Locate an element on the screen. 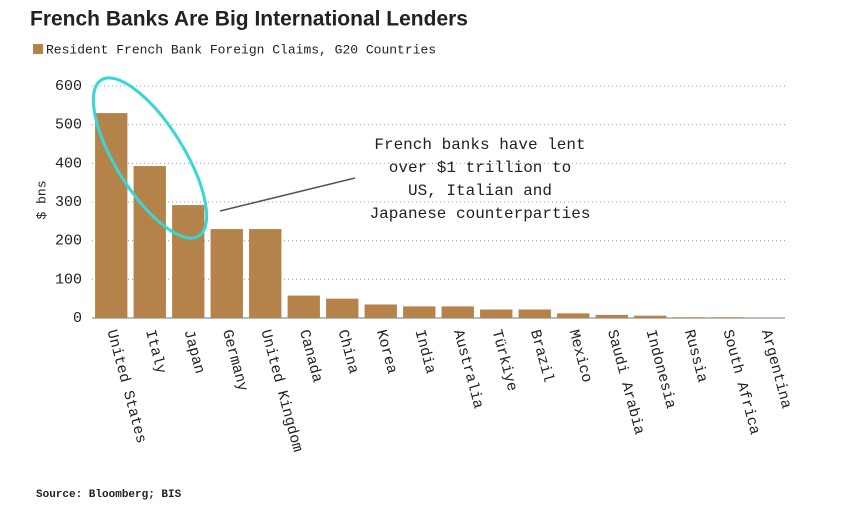 The image size is (848, 528). x-tick-label: Australia is located at coordinates (467, 369).